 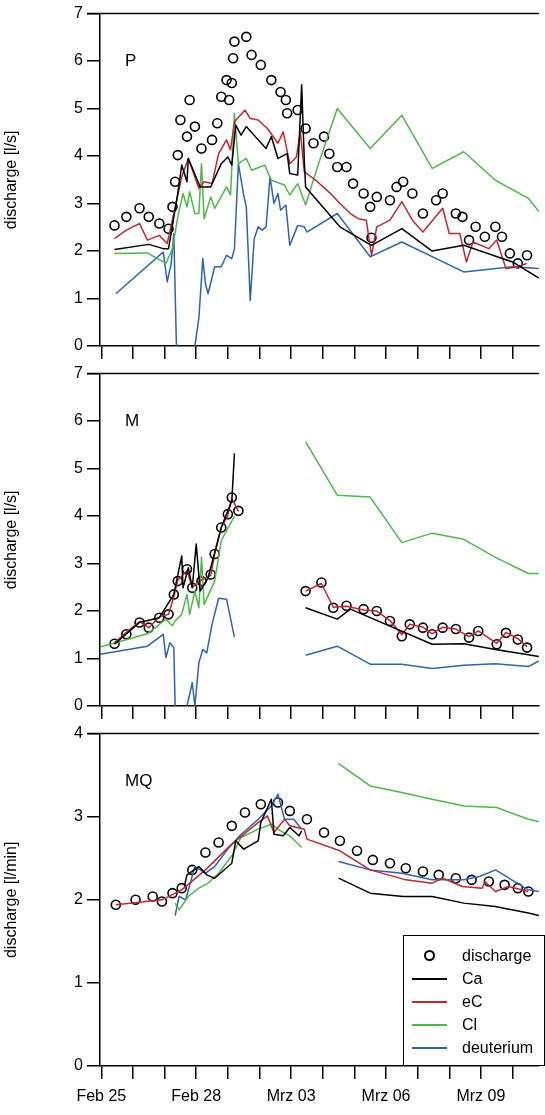 What do you see at coordinates (196, 1096) in the screenshot?
I see `x-tick-label: Feb 28` at bounding box center [196, 1096].